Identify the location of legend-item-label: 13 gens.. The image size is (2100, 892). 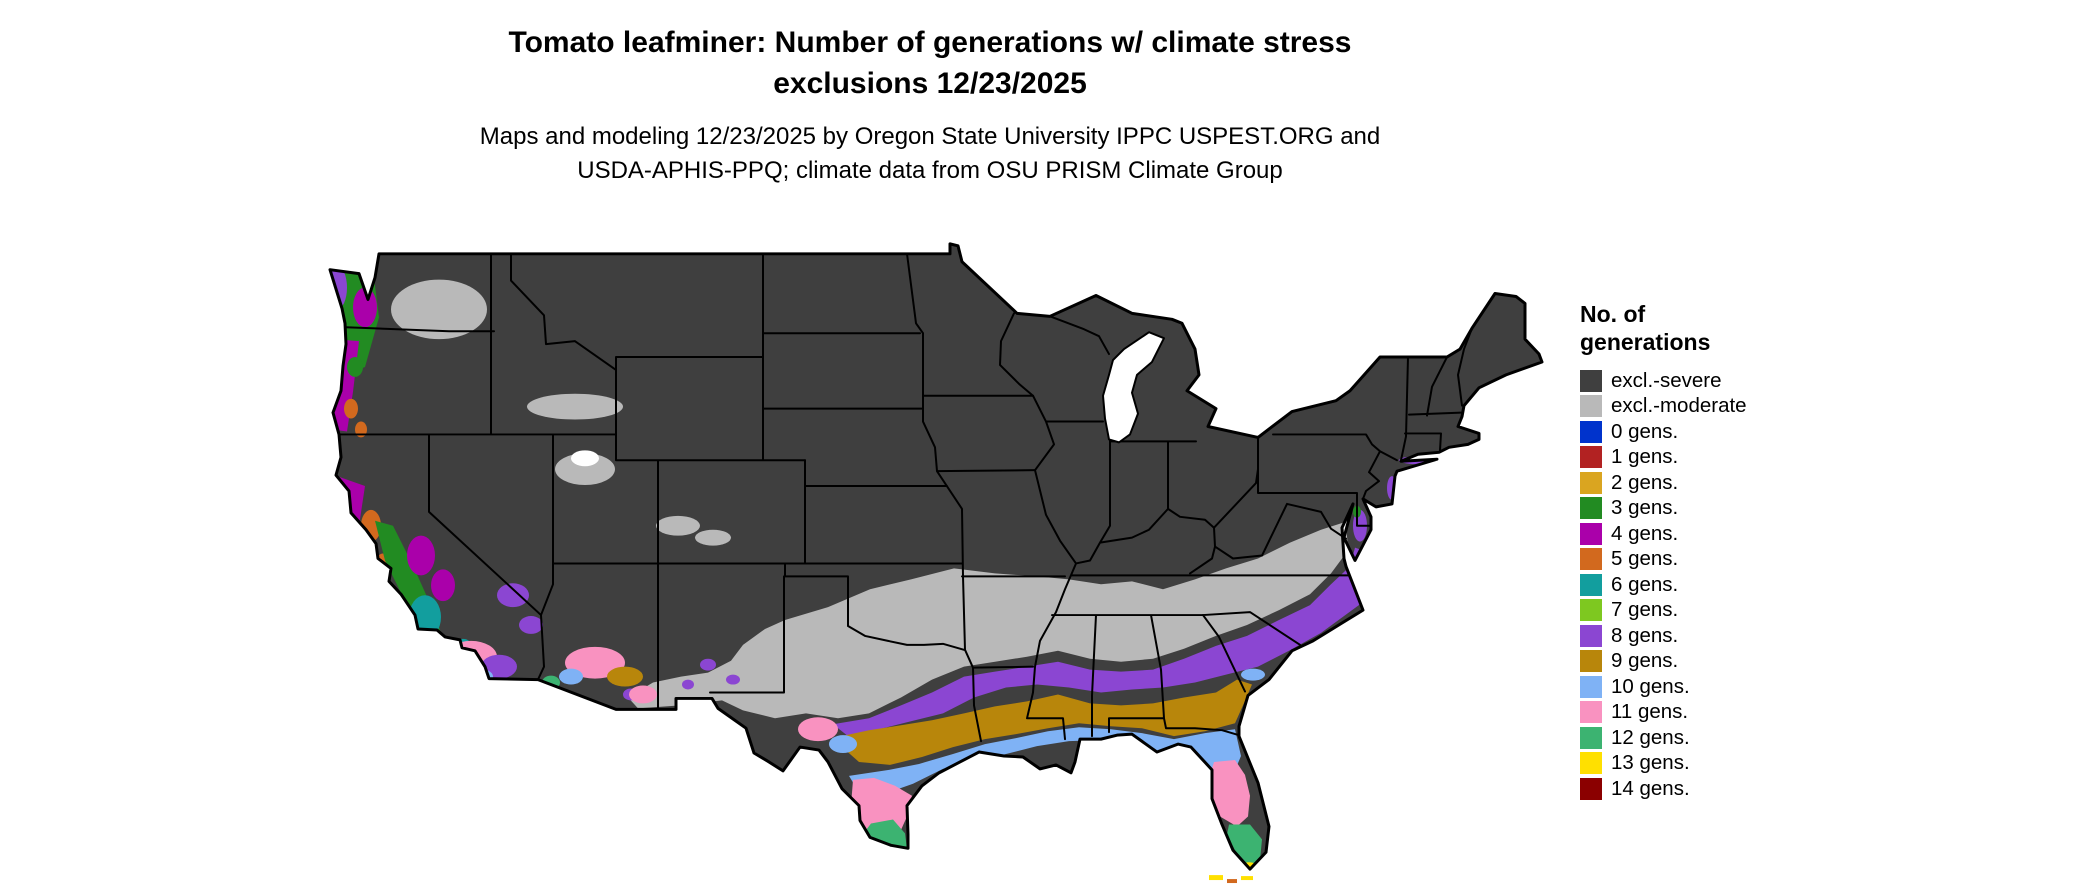
(1650, 763).